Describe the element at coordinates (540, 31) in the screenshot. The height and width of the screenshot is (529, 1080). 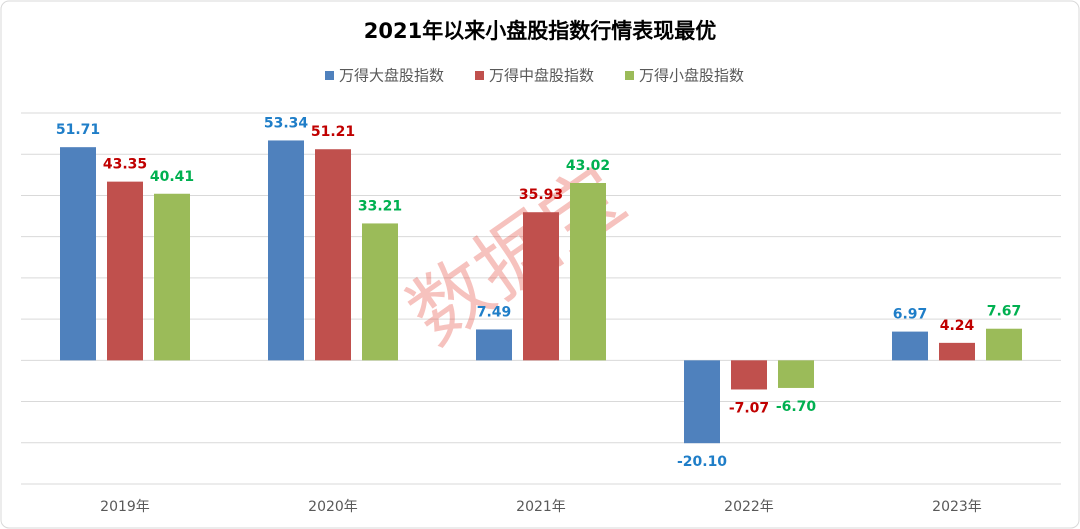
I see `chart-title: 2021年以来小盘股指数行情表现最优` at that location.